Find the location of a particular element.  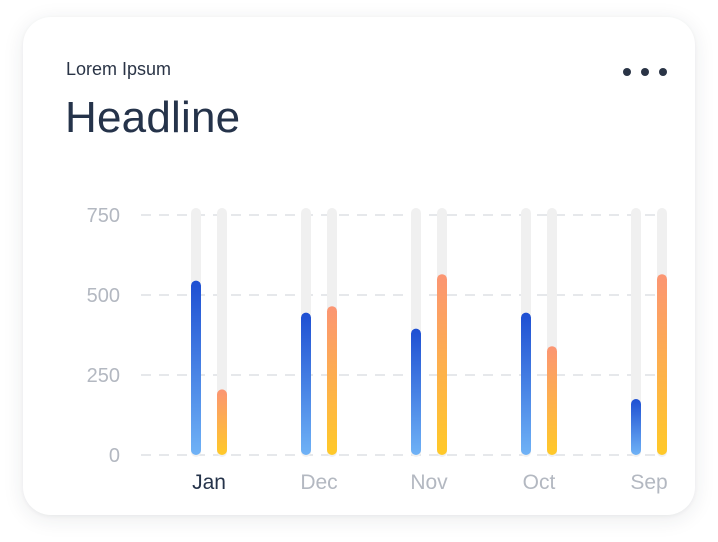

bar-orange-sep is located at coordinates (662, 364).